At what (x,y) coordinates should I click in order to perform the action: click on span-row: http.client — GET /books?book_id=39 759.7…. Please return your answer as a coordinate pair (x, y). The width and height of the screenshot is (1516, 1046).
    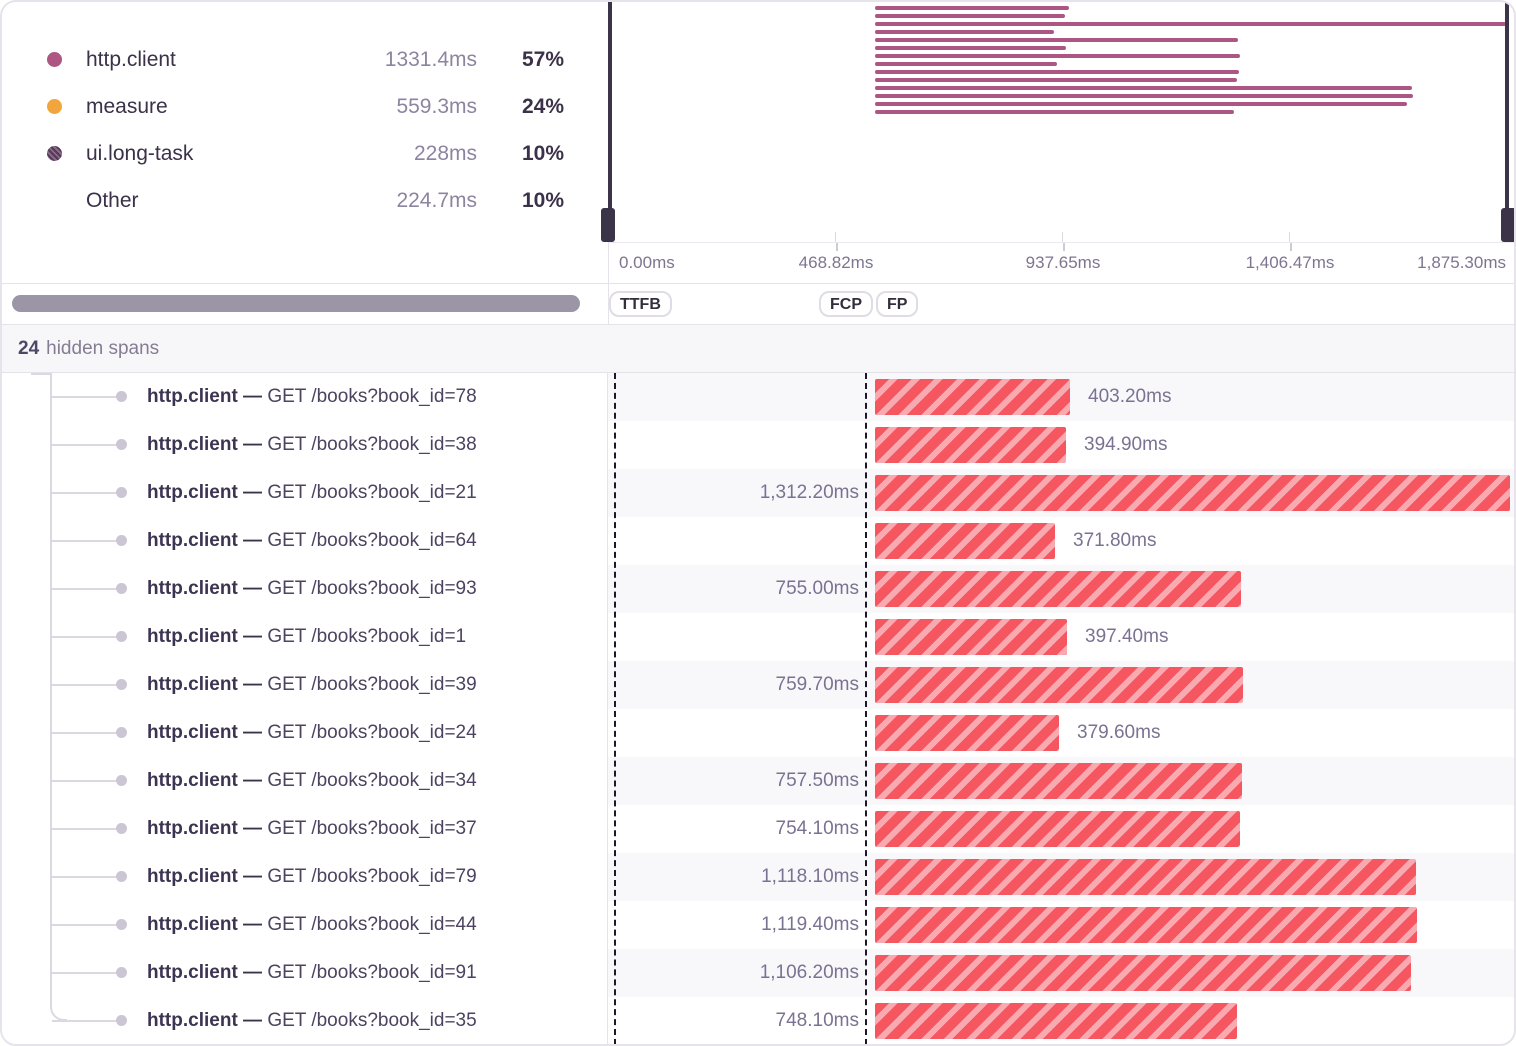
    Looking at the image, I should click on (758, 685).